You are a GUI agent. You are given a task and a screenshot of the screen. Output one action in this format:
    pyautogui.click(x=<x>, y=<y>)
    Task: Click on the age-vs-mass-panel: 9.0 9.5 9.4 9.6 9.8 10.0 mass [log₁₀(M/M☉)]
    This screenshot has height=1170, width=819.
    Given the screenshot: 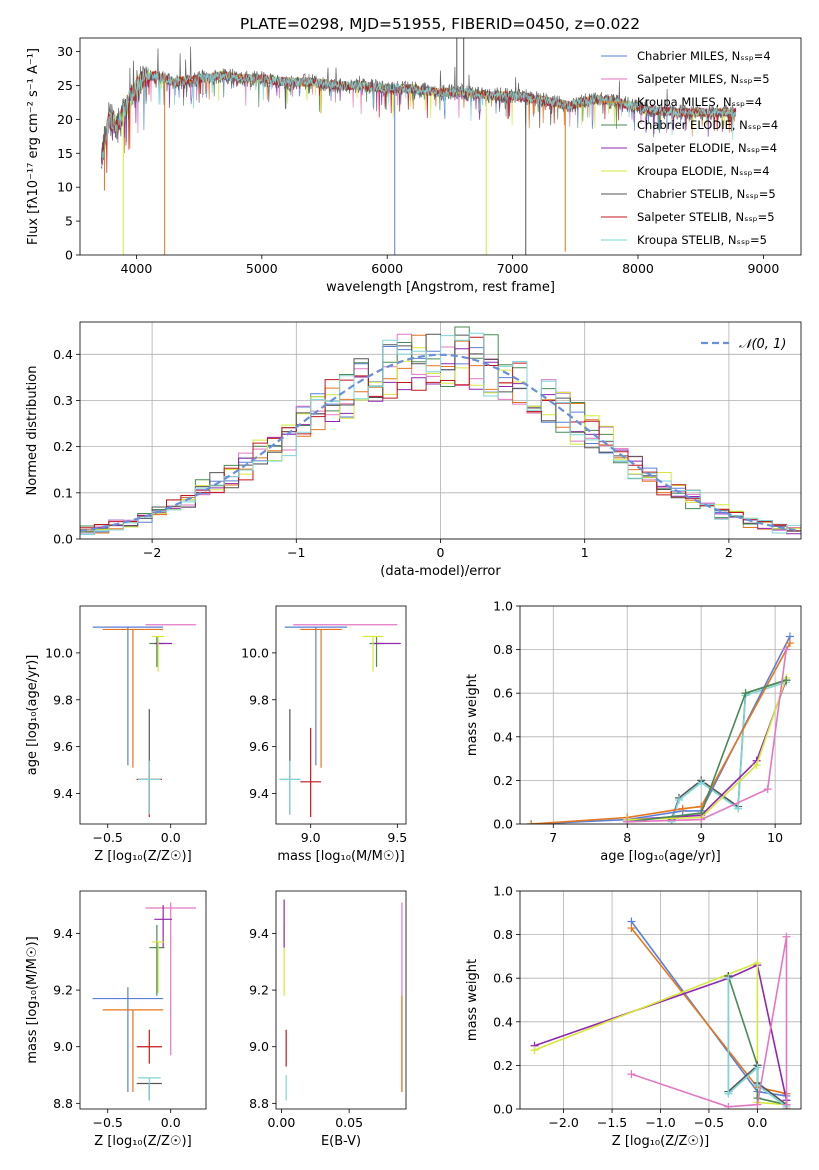 What is the action you would take?
    pyautogui.click(x=324, y=734)
    